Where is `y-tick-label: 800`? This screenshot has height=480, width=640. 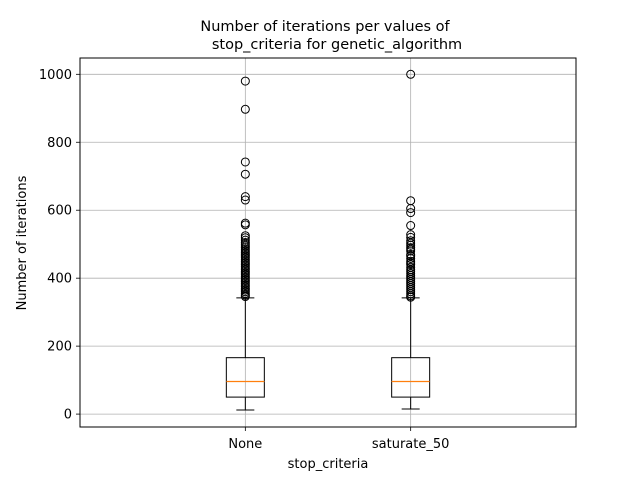 y-tick-label: 800 is located at coordinates (59, 143).